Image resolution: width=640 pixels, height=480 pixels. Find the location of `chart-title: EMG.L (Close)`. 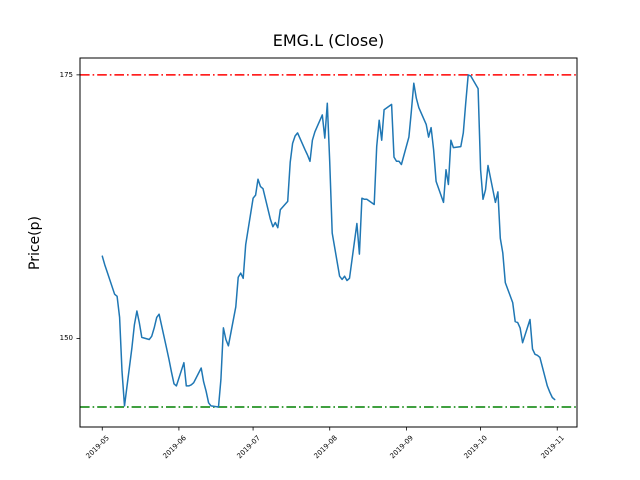

chart-title: EMG.L (Close) is located at coordinates (328, 40).